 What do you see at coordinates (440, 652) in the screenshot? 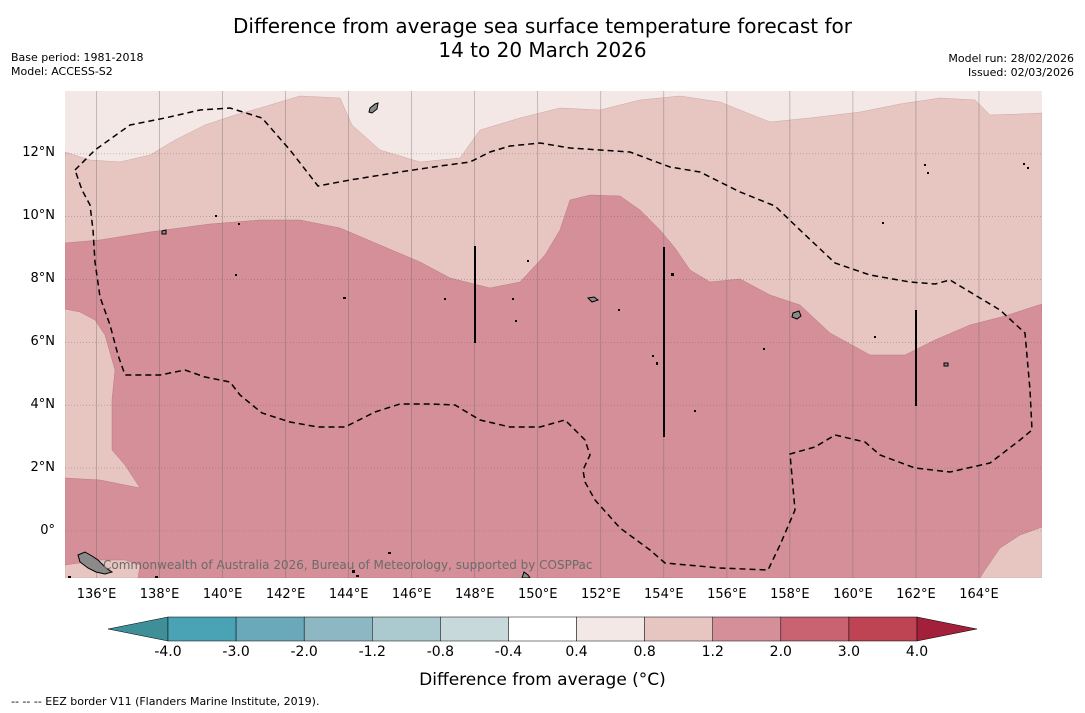
I see `colorbar-tick: -0.8` at bounding box center [440, 652].